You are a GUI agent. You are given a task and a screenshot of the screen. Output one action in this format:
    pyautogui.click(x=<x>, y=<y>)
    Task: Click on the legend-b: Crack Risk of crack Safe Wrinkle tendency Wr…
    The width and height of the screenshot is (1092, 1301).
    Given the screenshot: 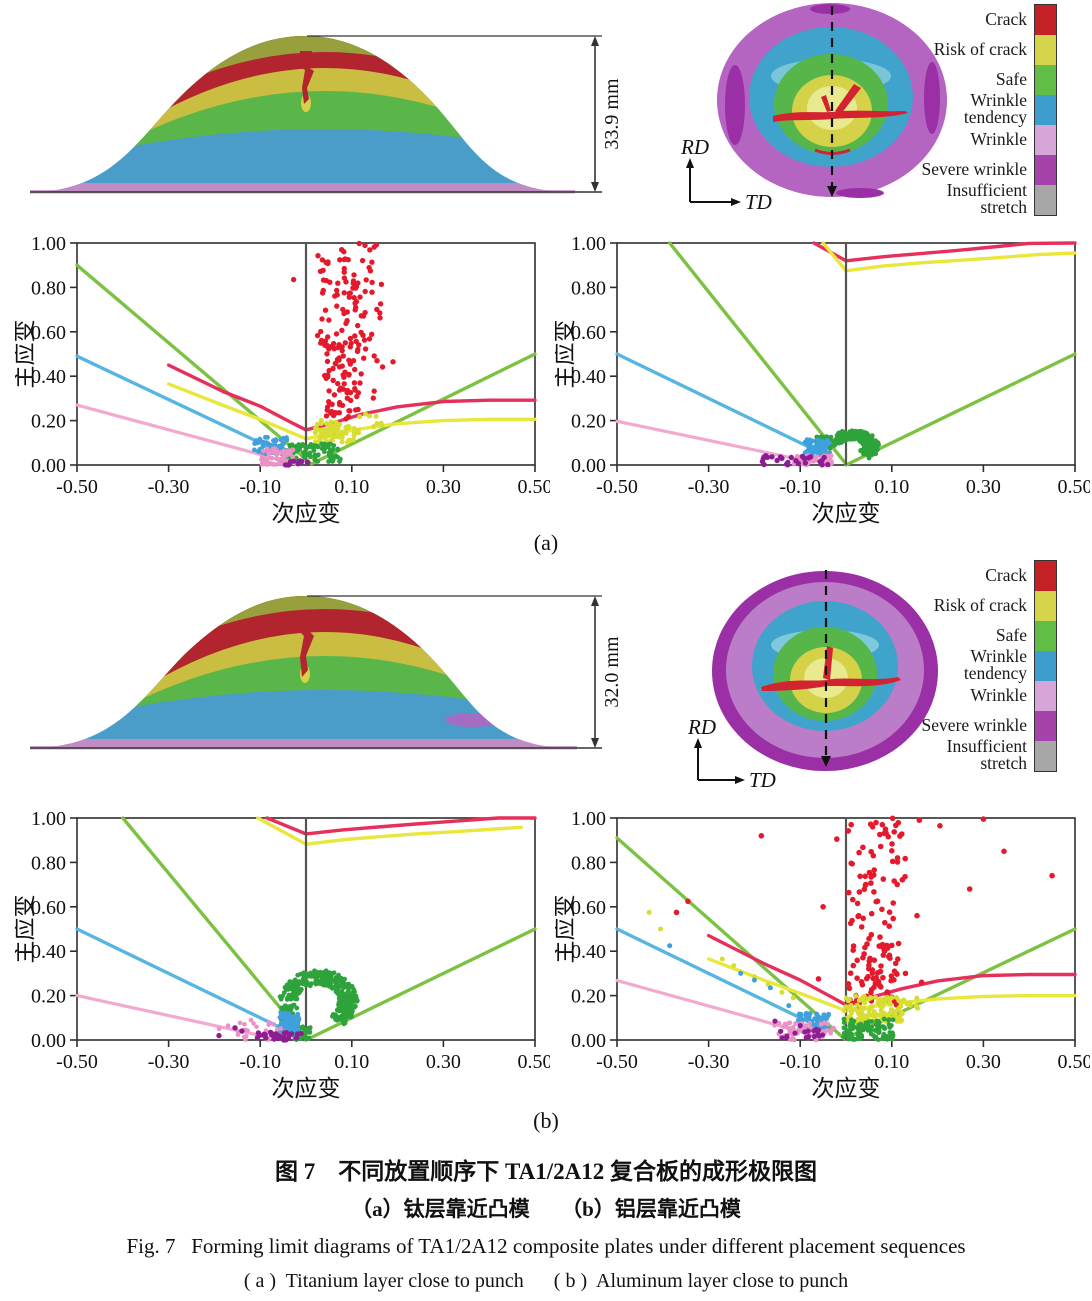 What is the action you would take?
    pyautogui.click(x=986, y=666)
    